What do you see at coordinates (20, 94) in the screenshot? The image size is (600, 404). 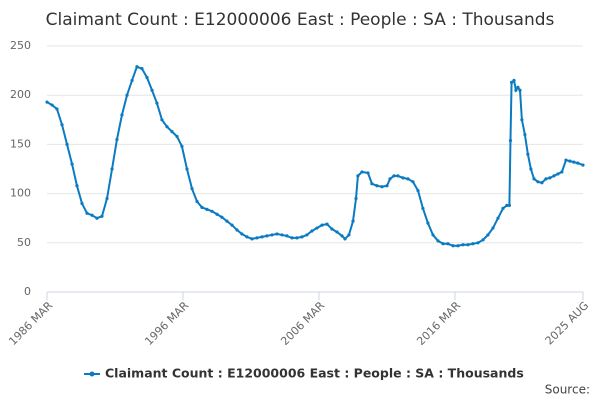 I see `y-tick-label: 200` at bounding box center [20, 94].